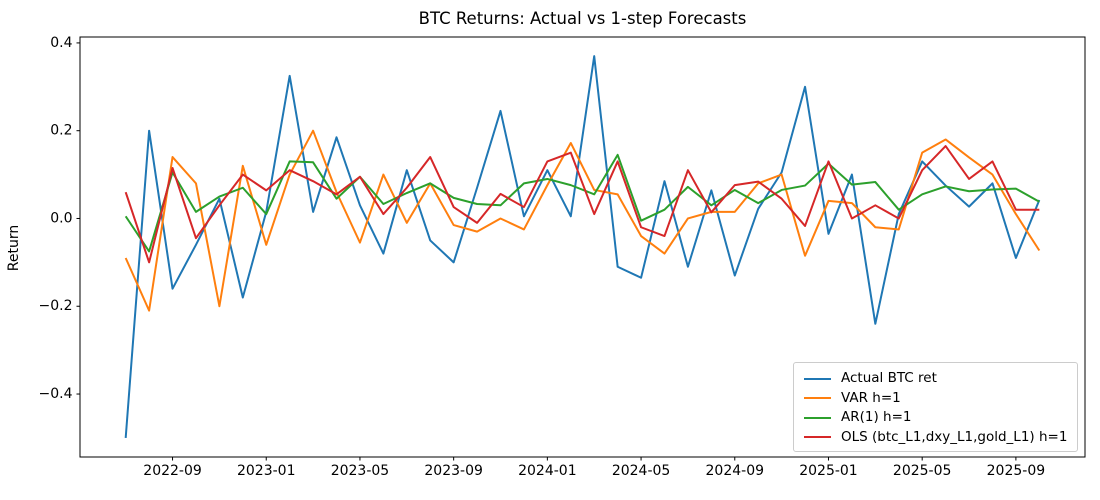 The height and width of the screenshot is (500, 1100). I want to click on legend-item: OLS (btc_L1,dxy_L1,gold_L1) h=1, so click(935, 438).